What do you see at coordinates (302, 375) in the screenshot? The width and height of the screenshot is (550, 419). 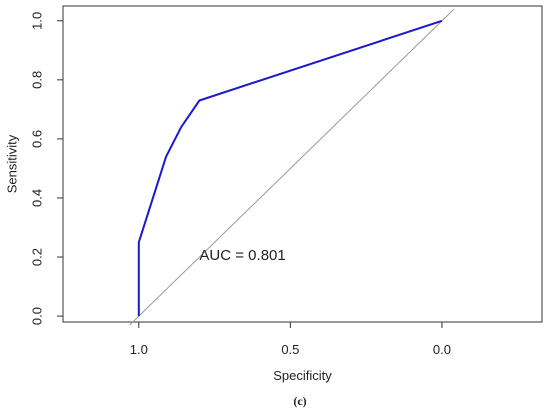 I see `x-axis-title: Specificity` at bounding box center [302, 375].